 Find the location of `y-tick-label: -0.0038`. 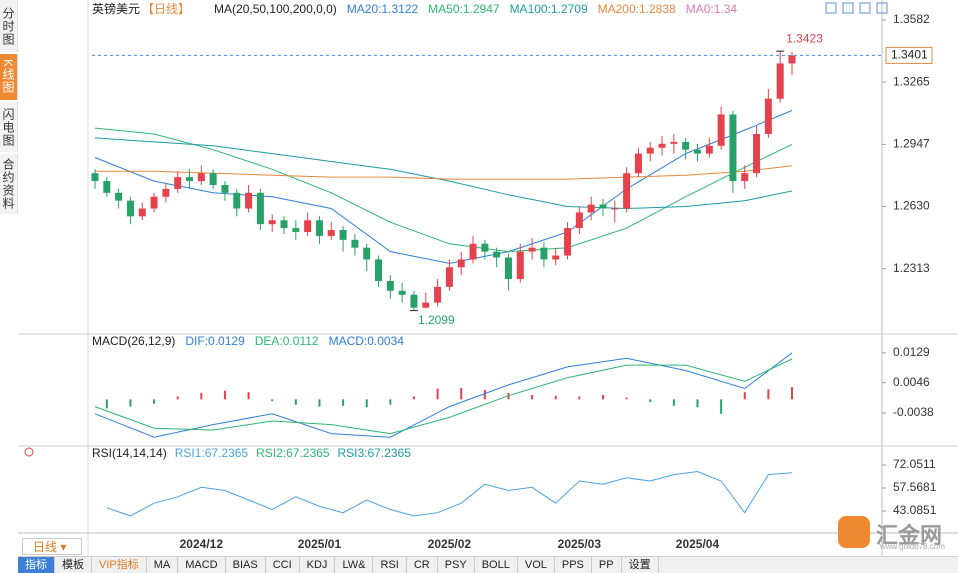

y-tick-label: -0.0038 is located at coordinates (913, 412).